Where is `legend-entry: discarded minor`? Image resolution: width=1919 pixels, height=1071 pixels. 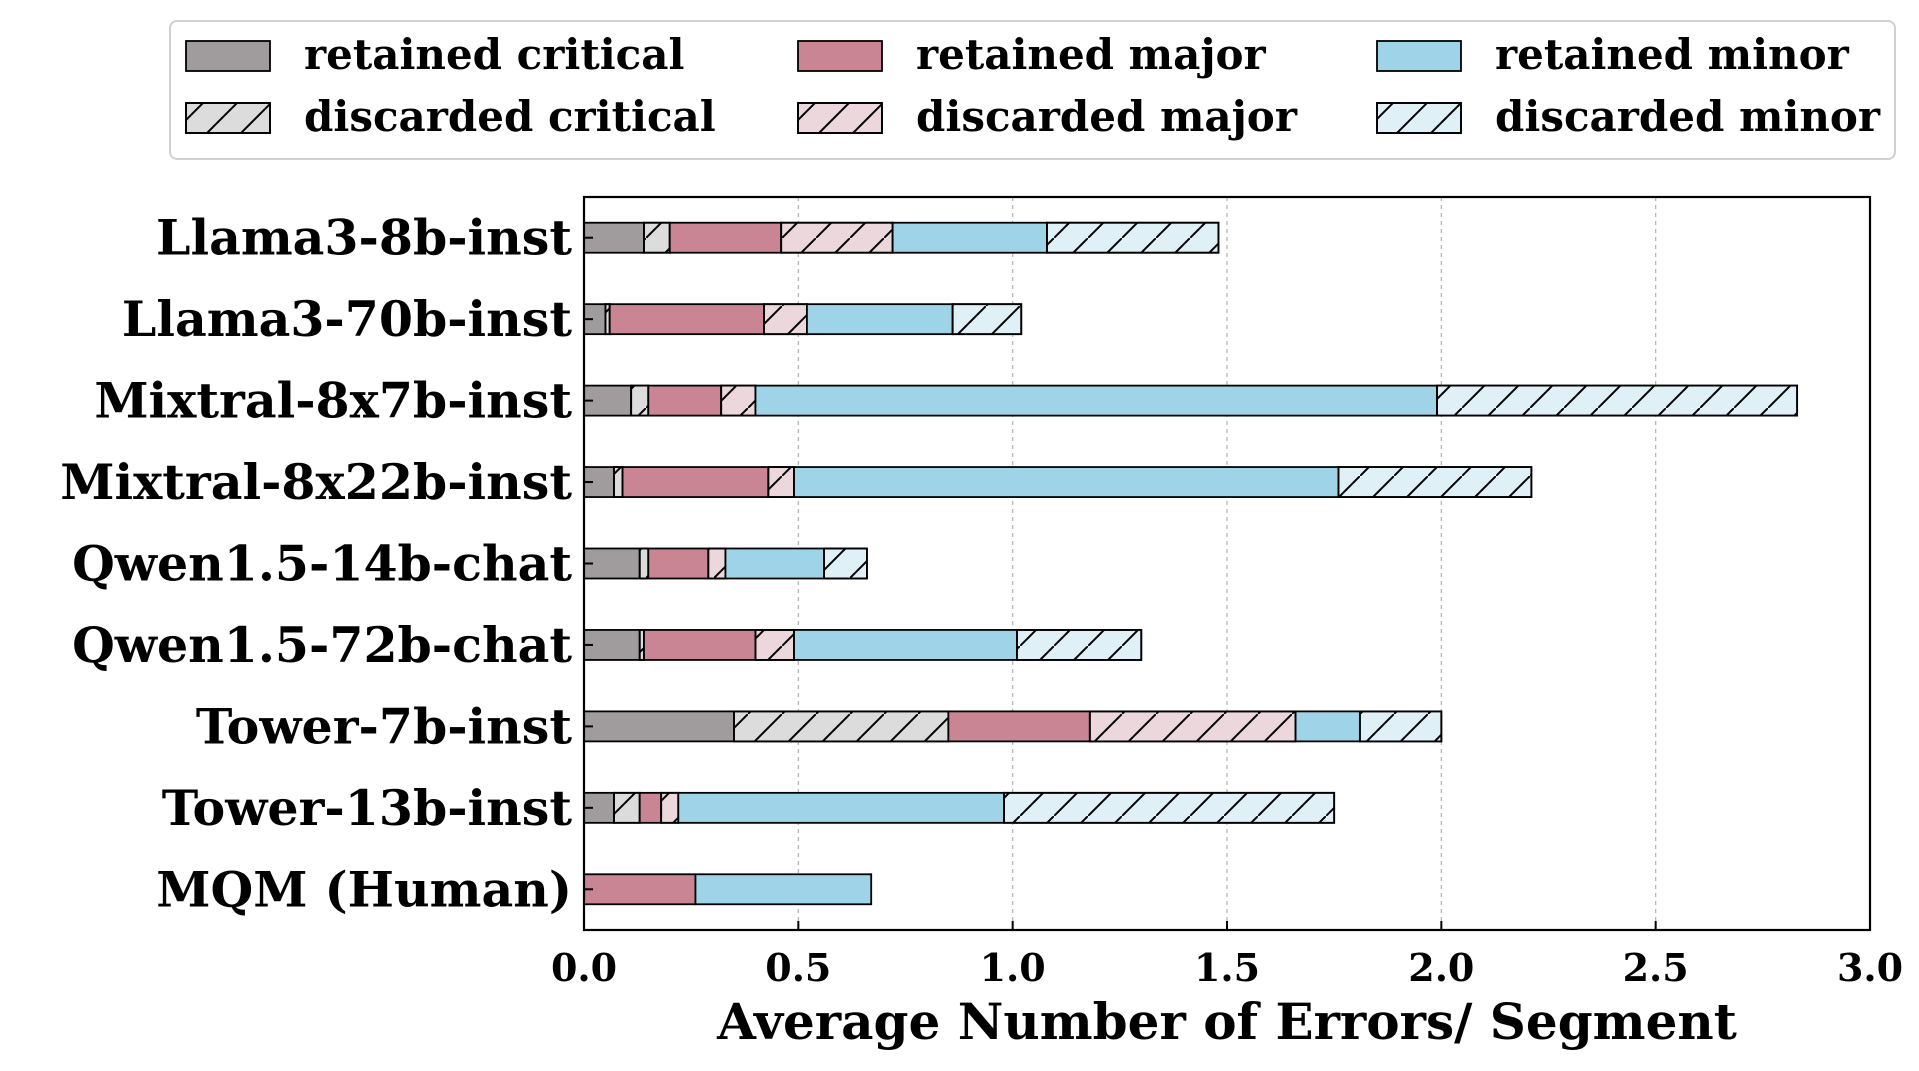
legend-entry: discarded minor is located at coordinates (1628, 116).